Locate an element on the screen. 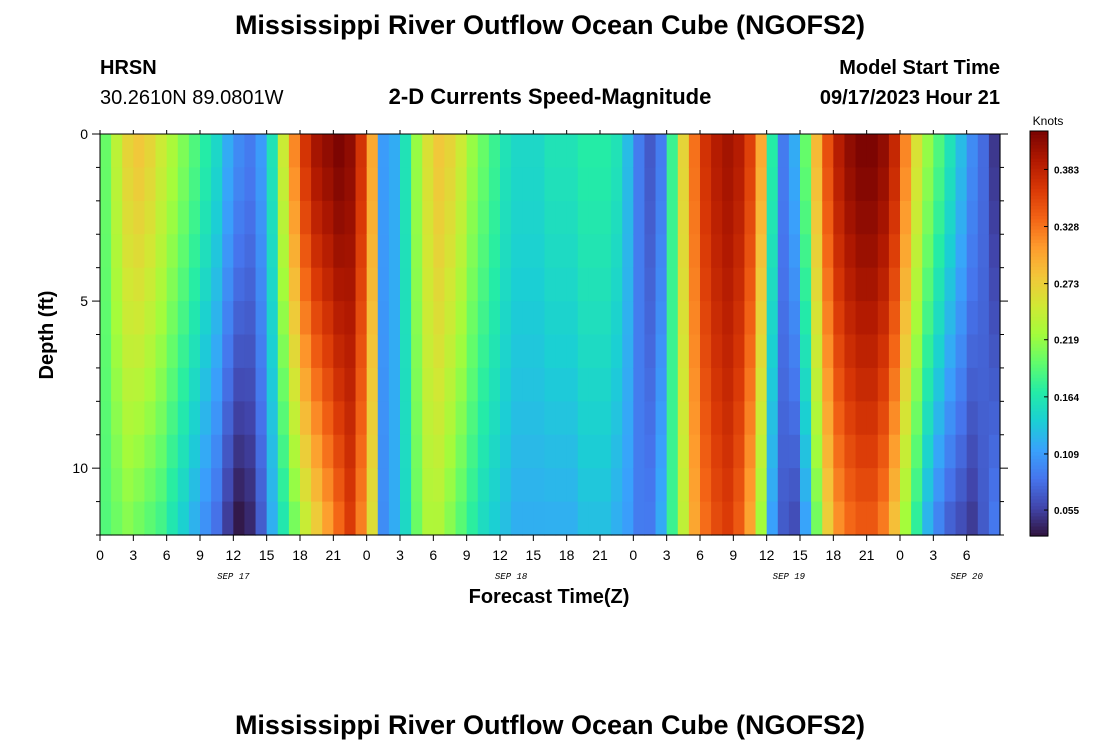 The image size is (1100, 750). x-tick-label: 21 is located at coordinates (600, 555).